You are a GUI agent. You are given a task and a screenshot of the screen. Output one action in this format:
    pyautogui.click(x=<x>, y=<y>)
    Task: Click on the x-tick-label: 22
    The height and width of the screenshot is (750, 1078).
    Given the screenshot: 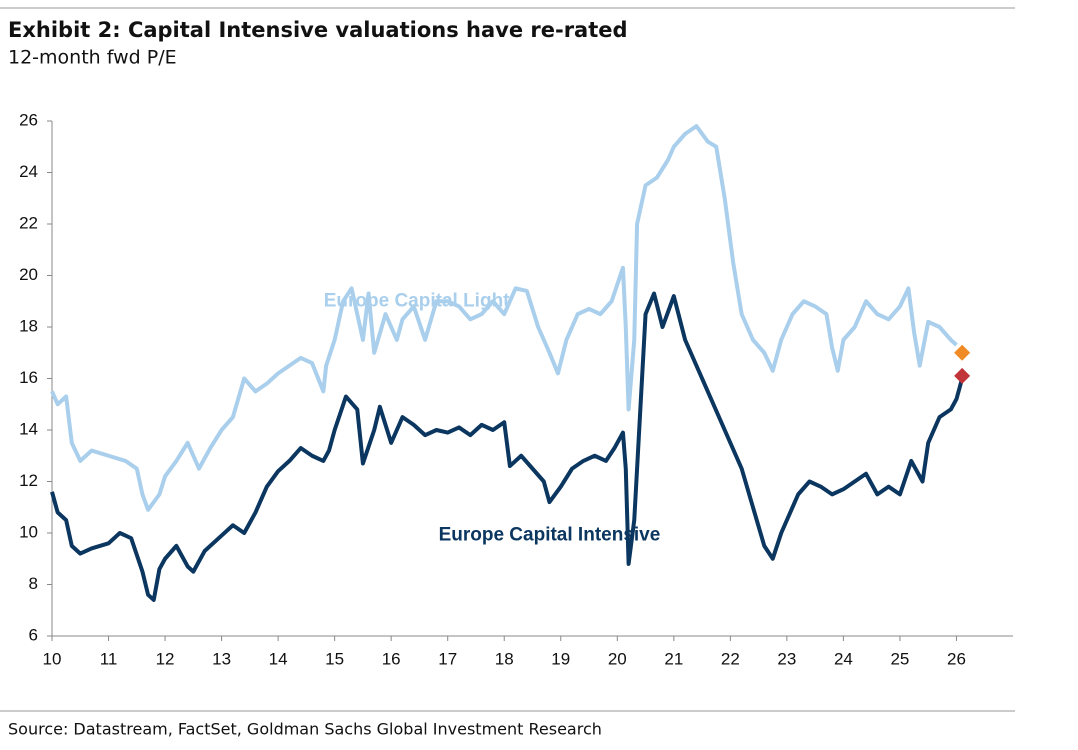 What is the action you would take?
    pyautogui.click(x=730, y=658)
    